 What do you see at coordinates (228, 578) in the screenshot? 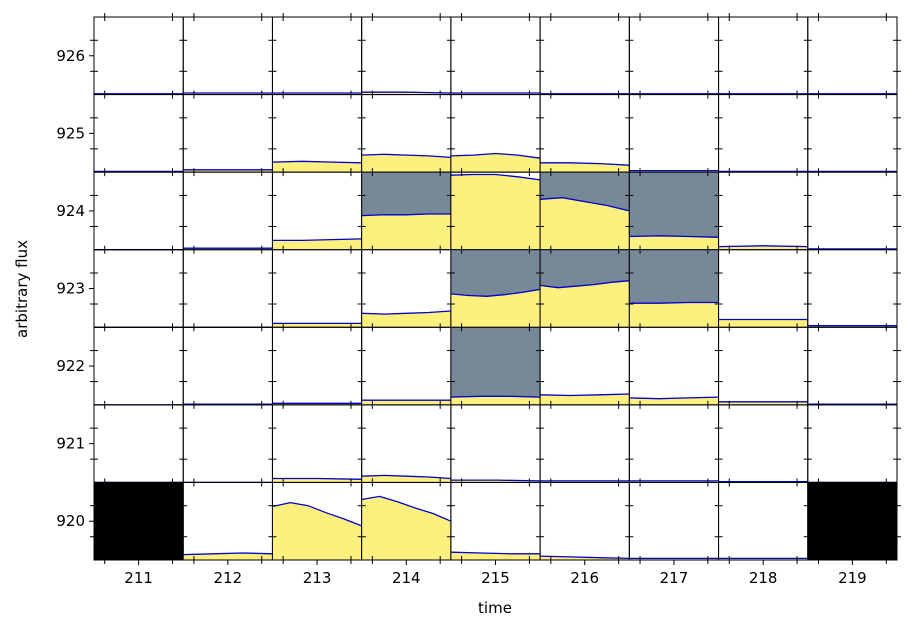
I see `x-tick-label: 212` at bounding box center [228, 578].